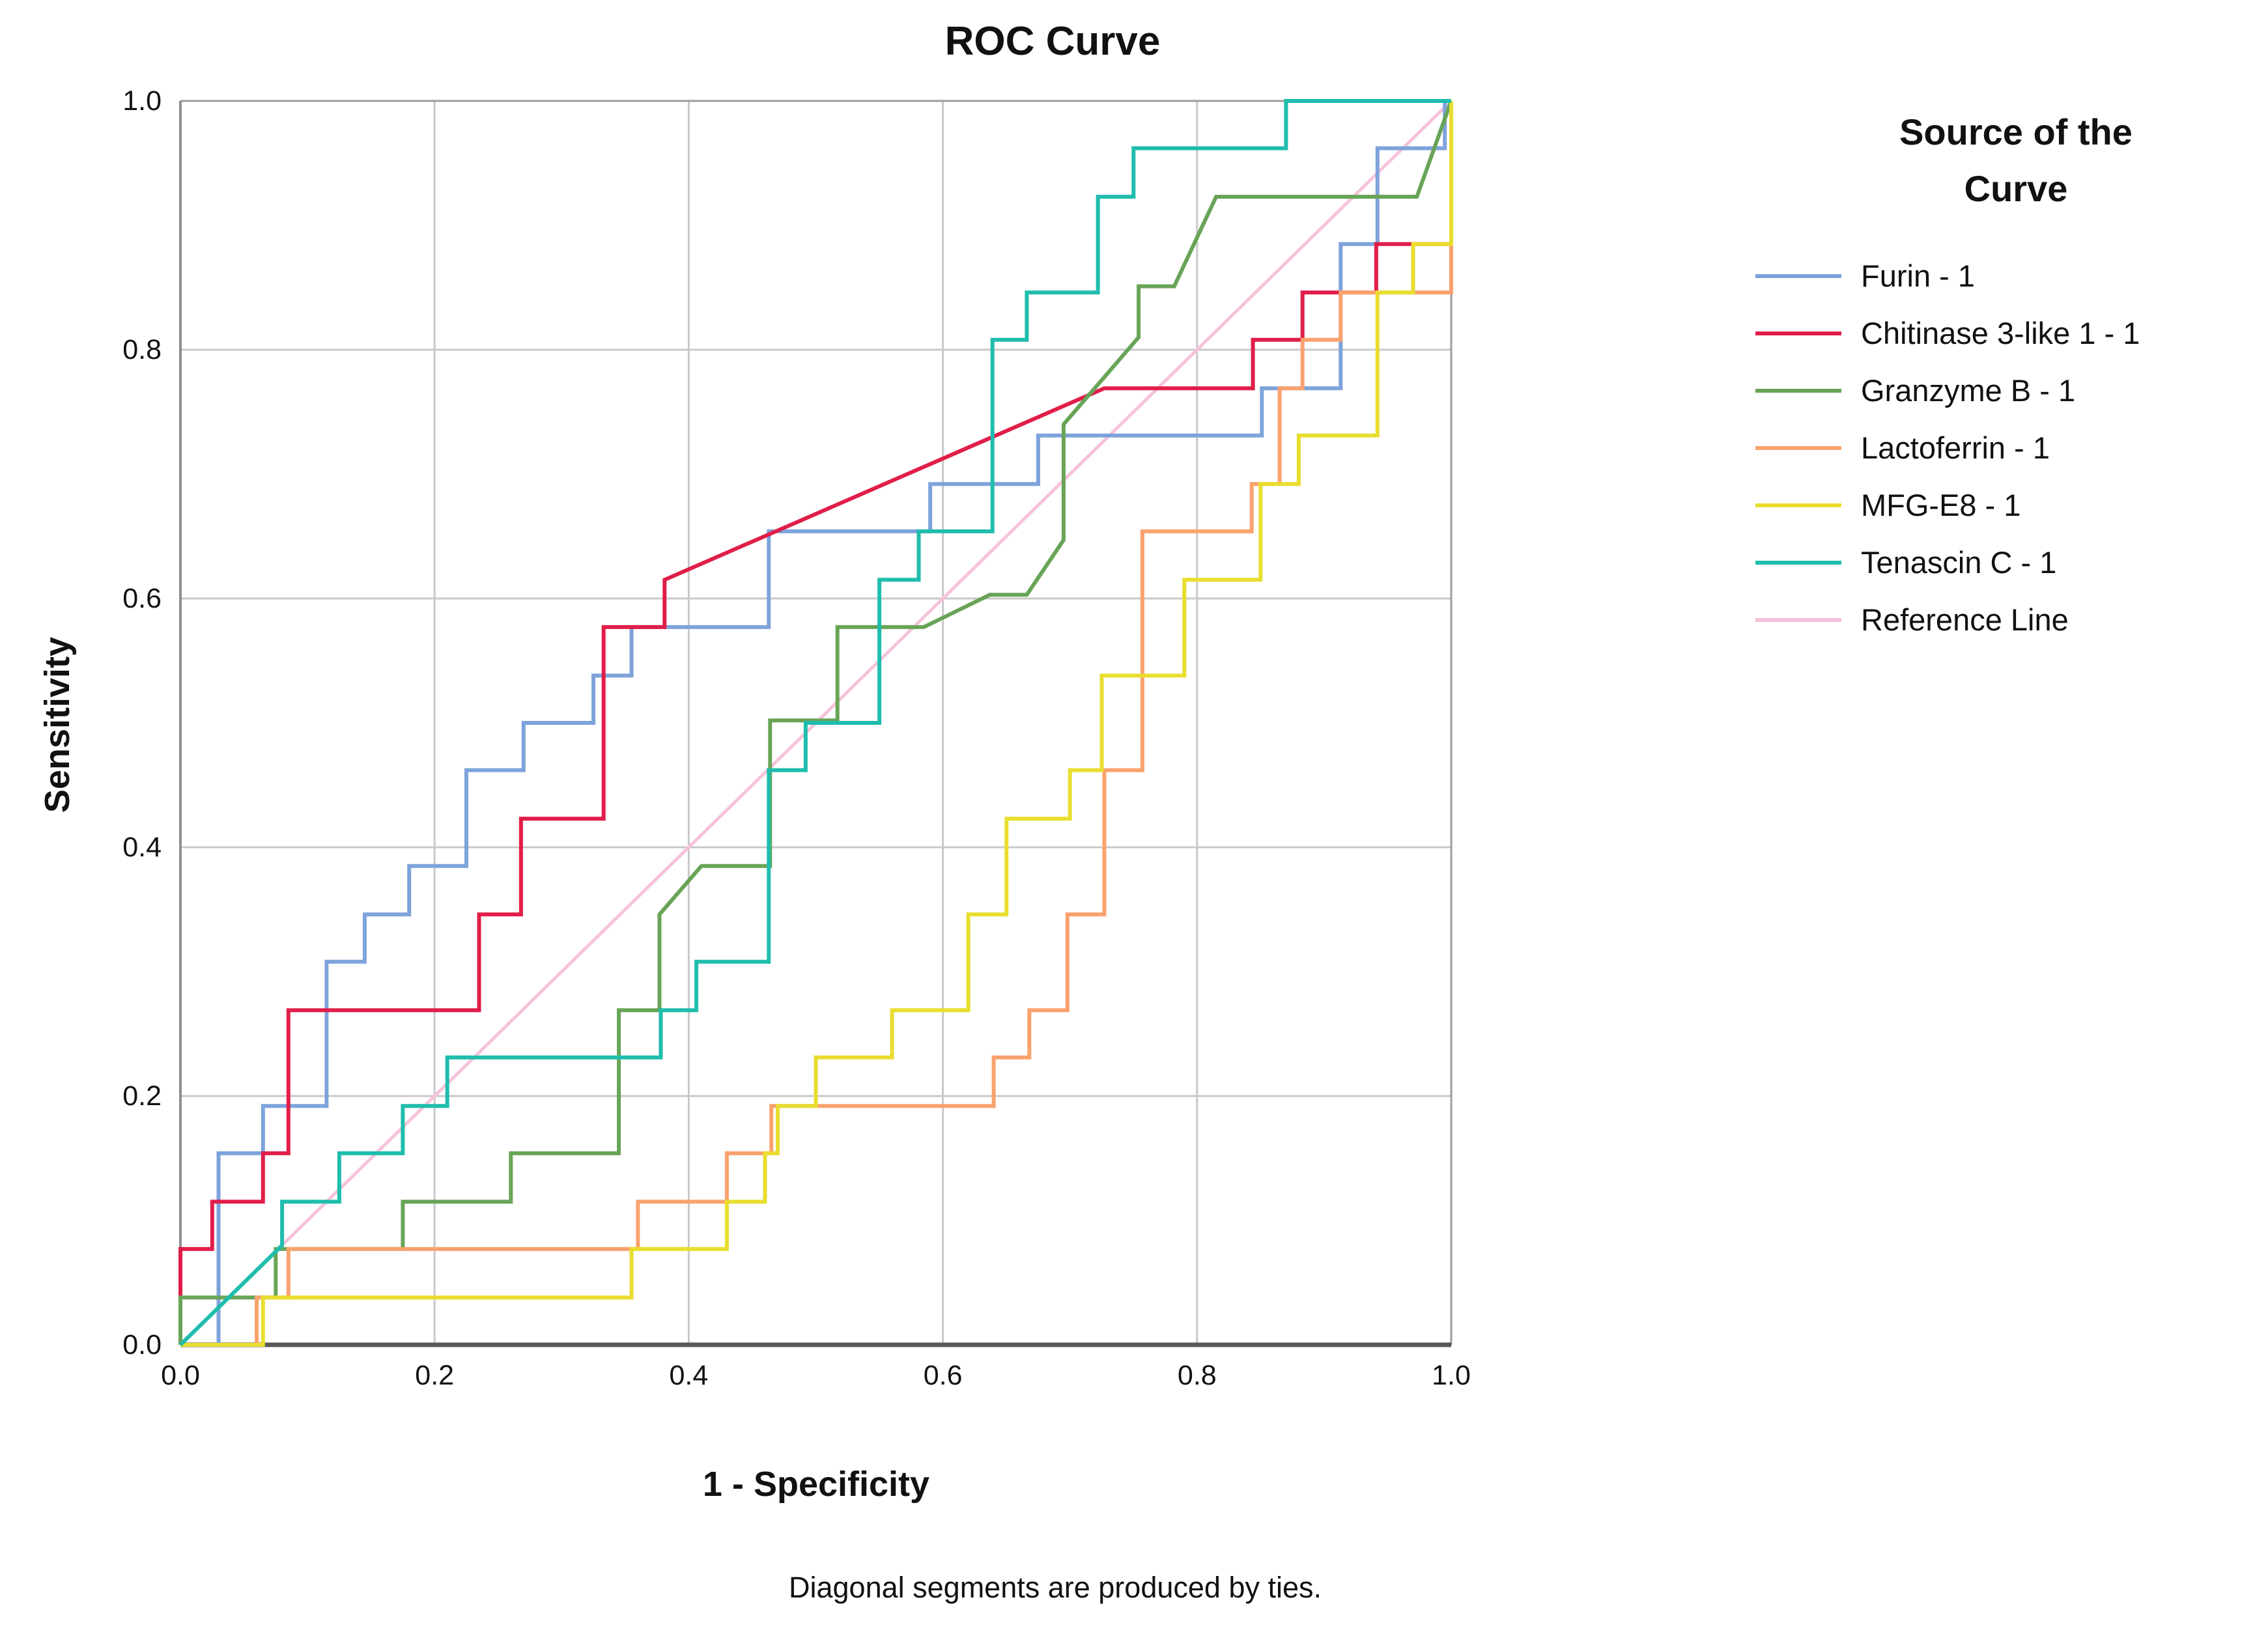 Image resolution: width=2268 pixels, height=1632 pixels. What do you see at coordinates (2011, 276) in the screenshot?
I see `legend-item-furin: Furin - 1` at bounding box center [2011, 276].